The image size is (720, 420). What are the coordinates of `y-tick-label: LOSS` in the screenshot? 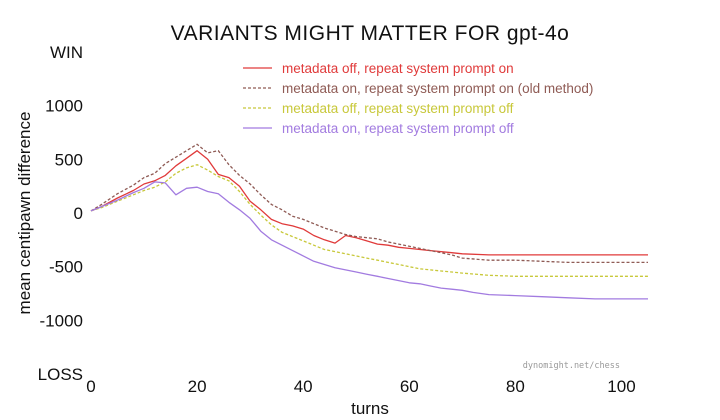 It's located at (60, 374).